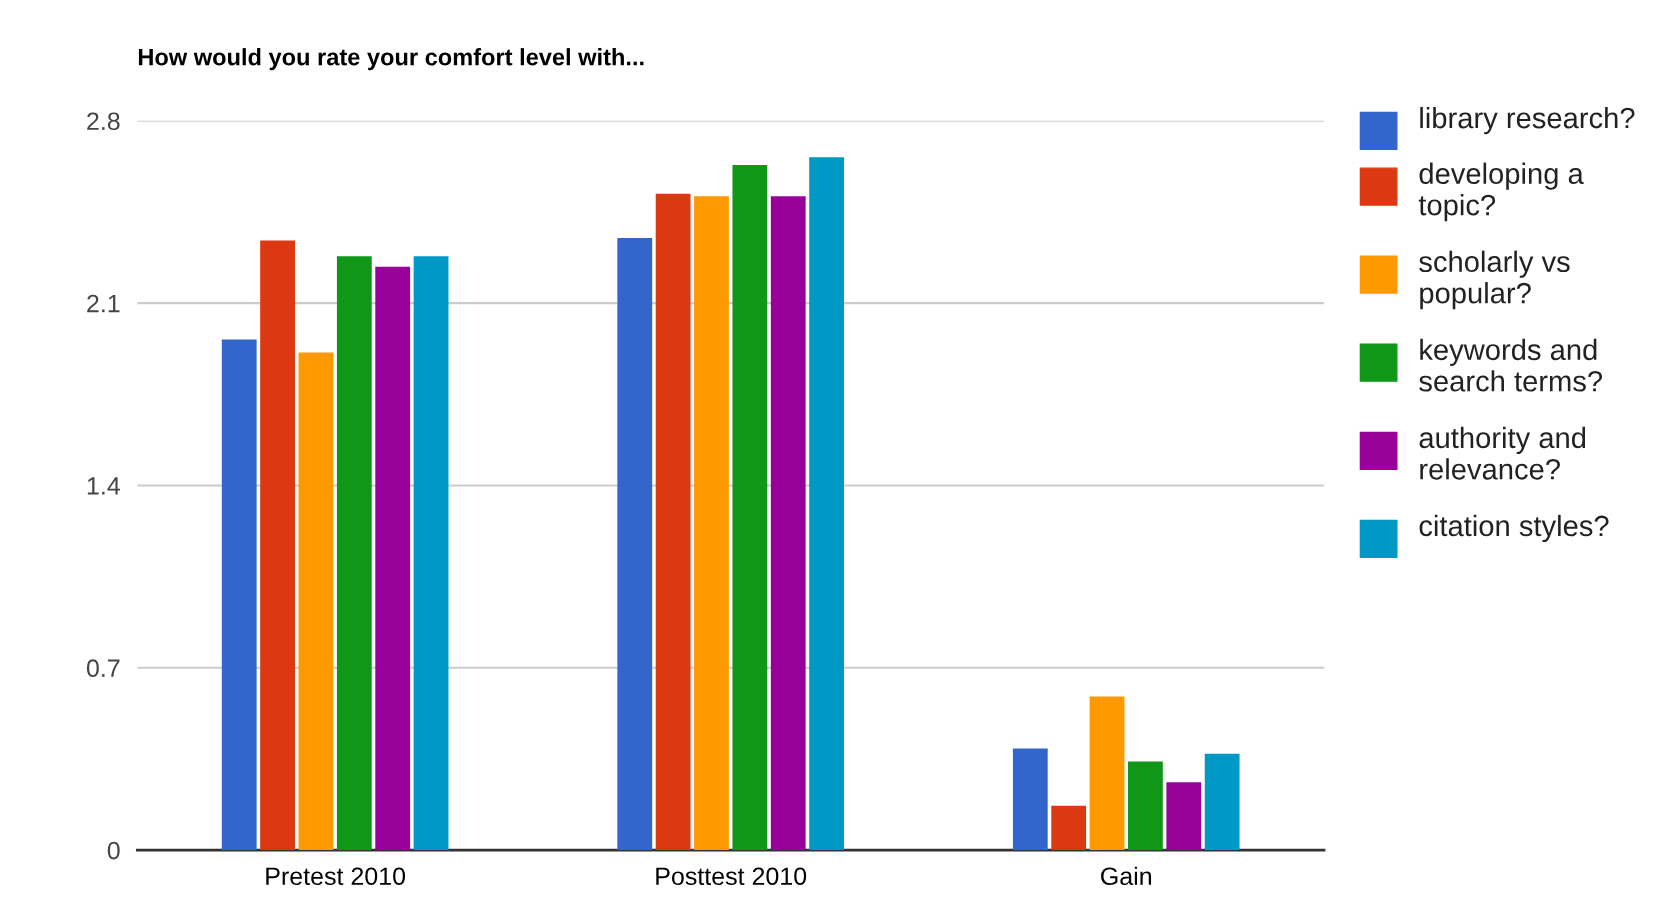 The image size is (1655, 922). I want to click on x-tick-label: Posttest 2010, so click(731, 876).